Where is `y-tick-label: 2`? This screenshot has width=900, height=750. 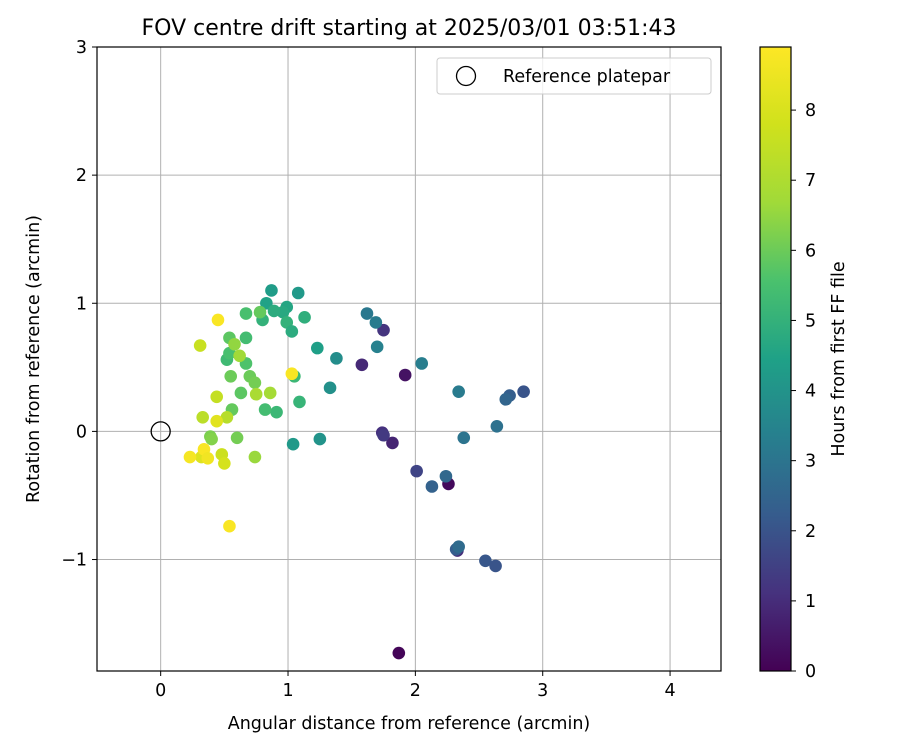 y-tick-label: 2 is located at coordinates (81, 176).